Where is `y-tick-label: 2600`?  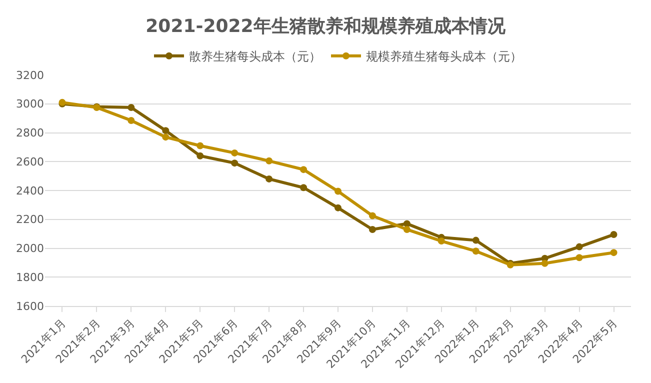
y-tick-label: 2600 is located at coordinates (30, 161).